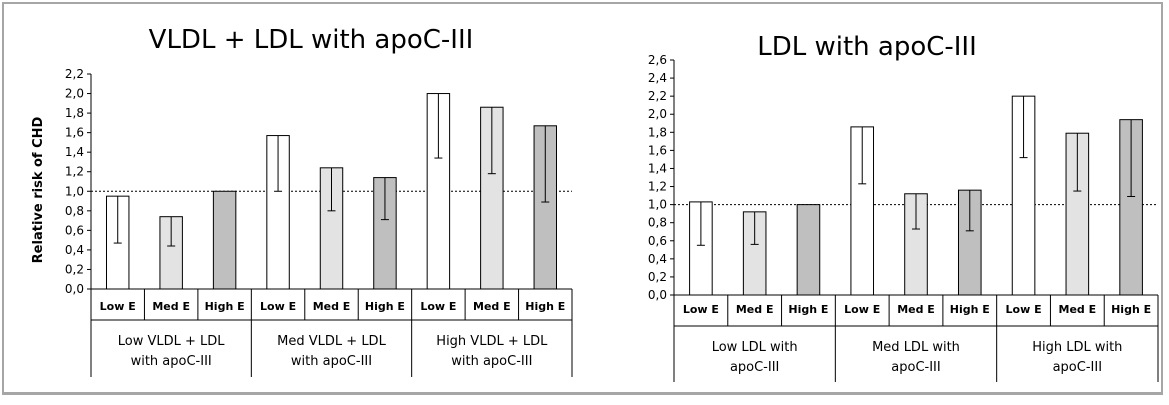 Image resolution: width=1169 pixels, height=405 pixels. I want to click on group-label: Low LDL with, so click(755, 347).